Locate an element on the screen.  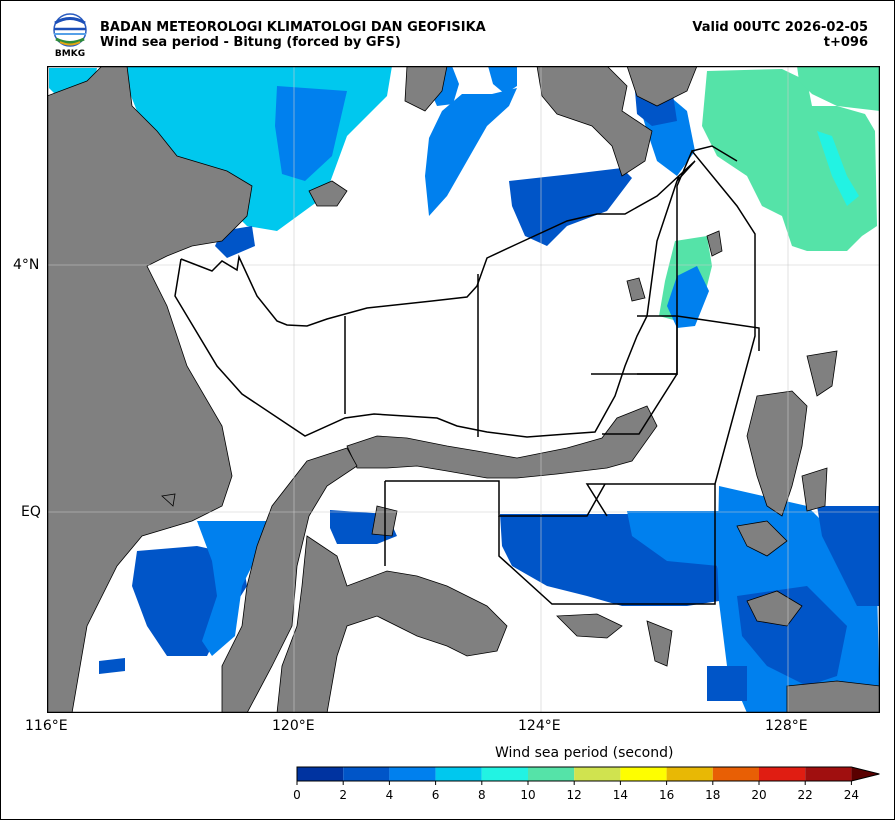
colorbar-tick-label: 12 is located at coordinates (574, 795).